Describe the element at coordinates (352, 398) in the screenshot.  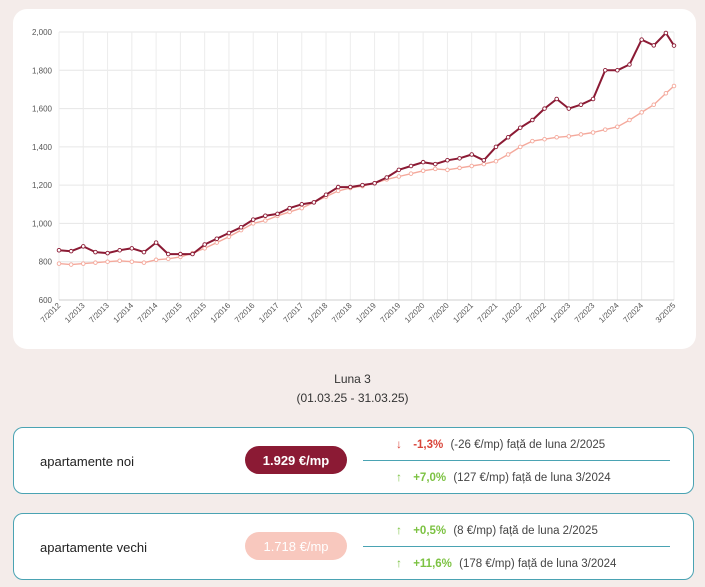
I see `period-range: (01.03.25 - 31.03.25)` at that location.